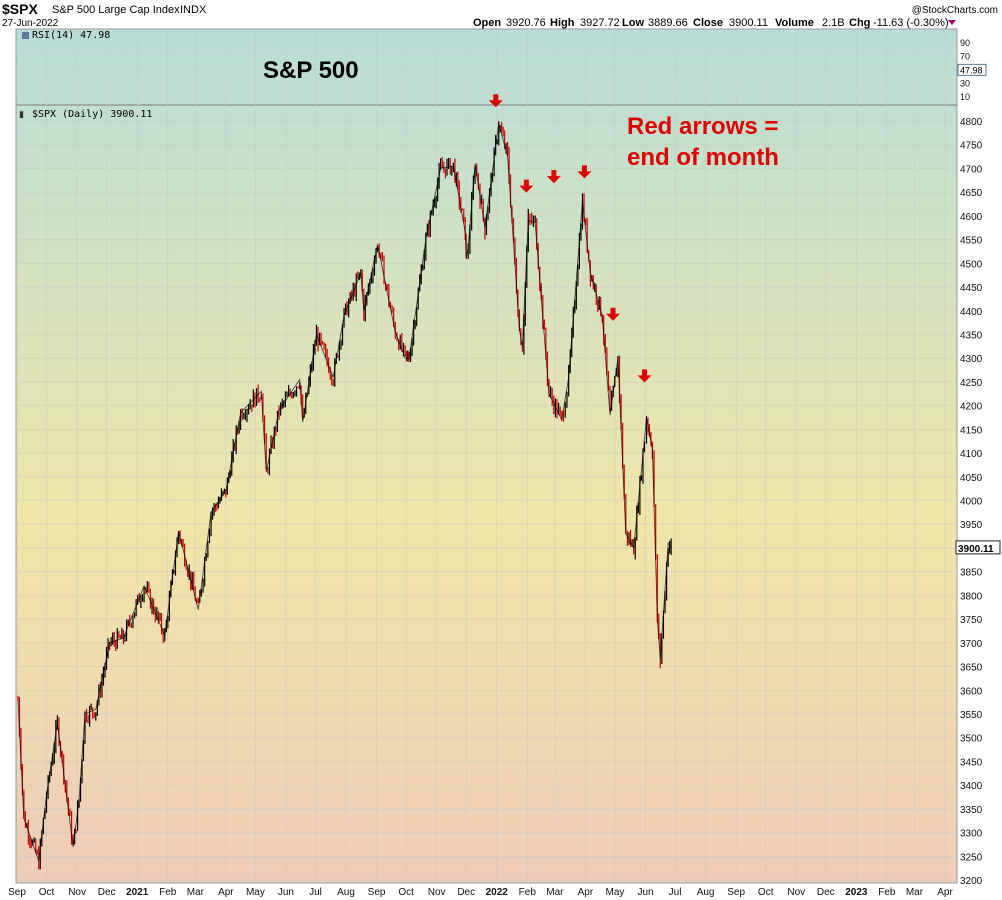 Image resolution: width=1002 pixels, height=900 pixels. Describe the element at coordinates (971, 169) in the screenshot. I see `y-tick-label: 4700` at that location.